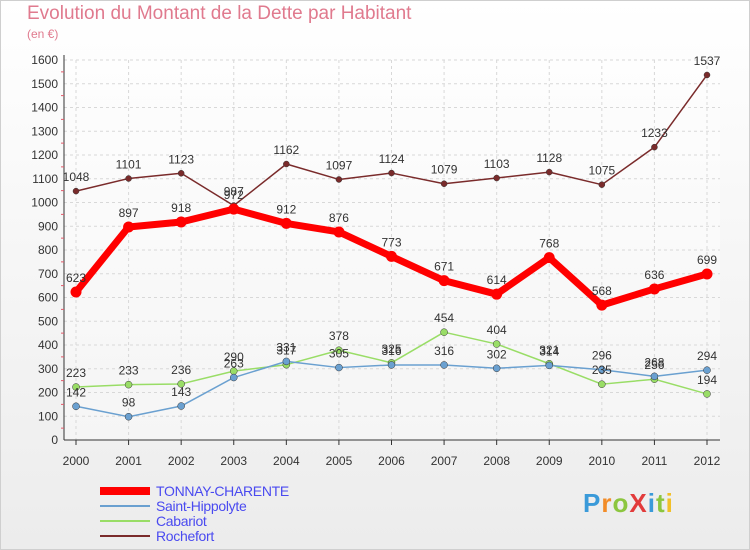 The width and height of the screenshot is (750, 550). What do you see at coordinates (601, 171) in the screenshot?
I see `data-label: 1075` at bounding box center [601, 171].